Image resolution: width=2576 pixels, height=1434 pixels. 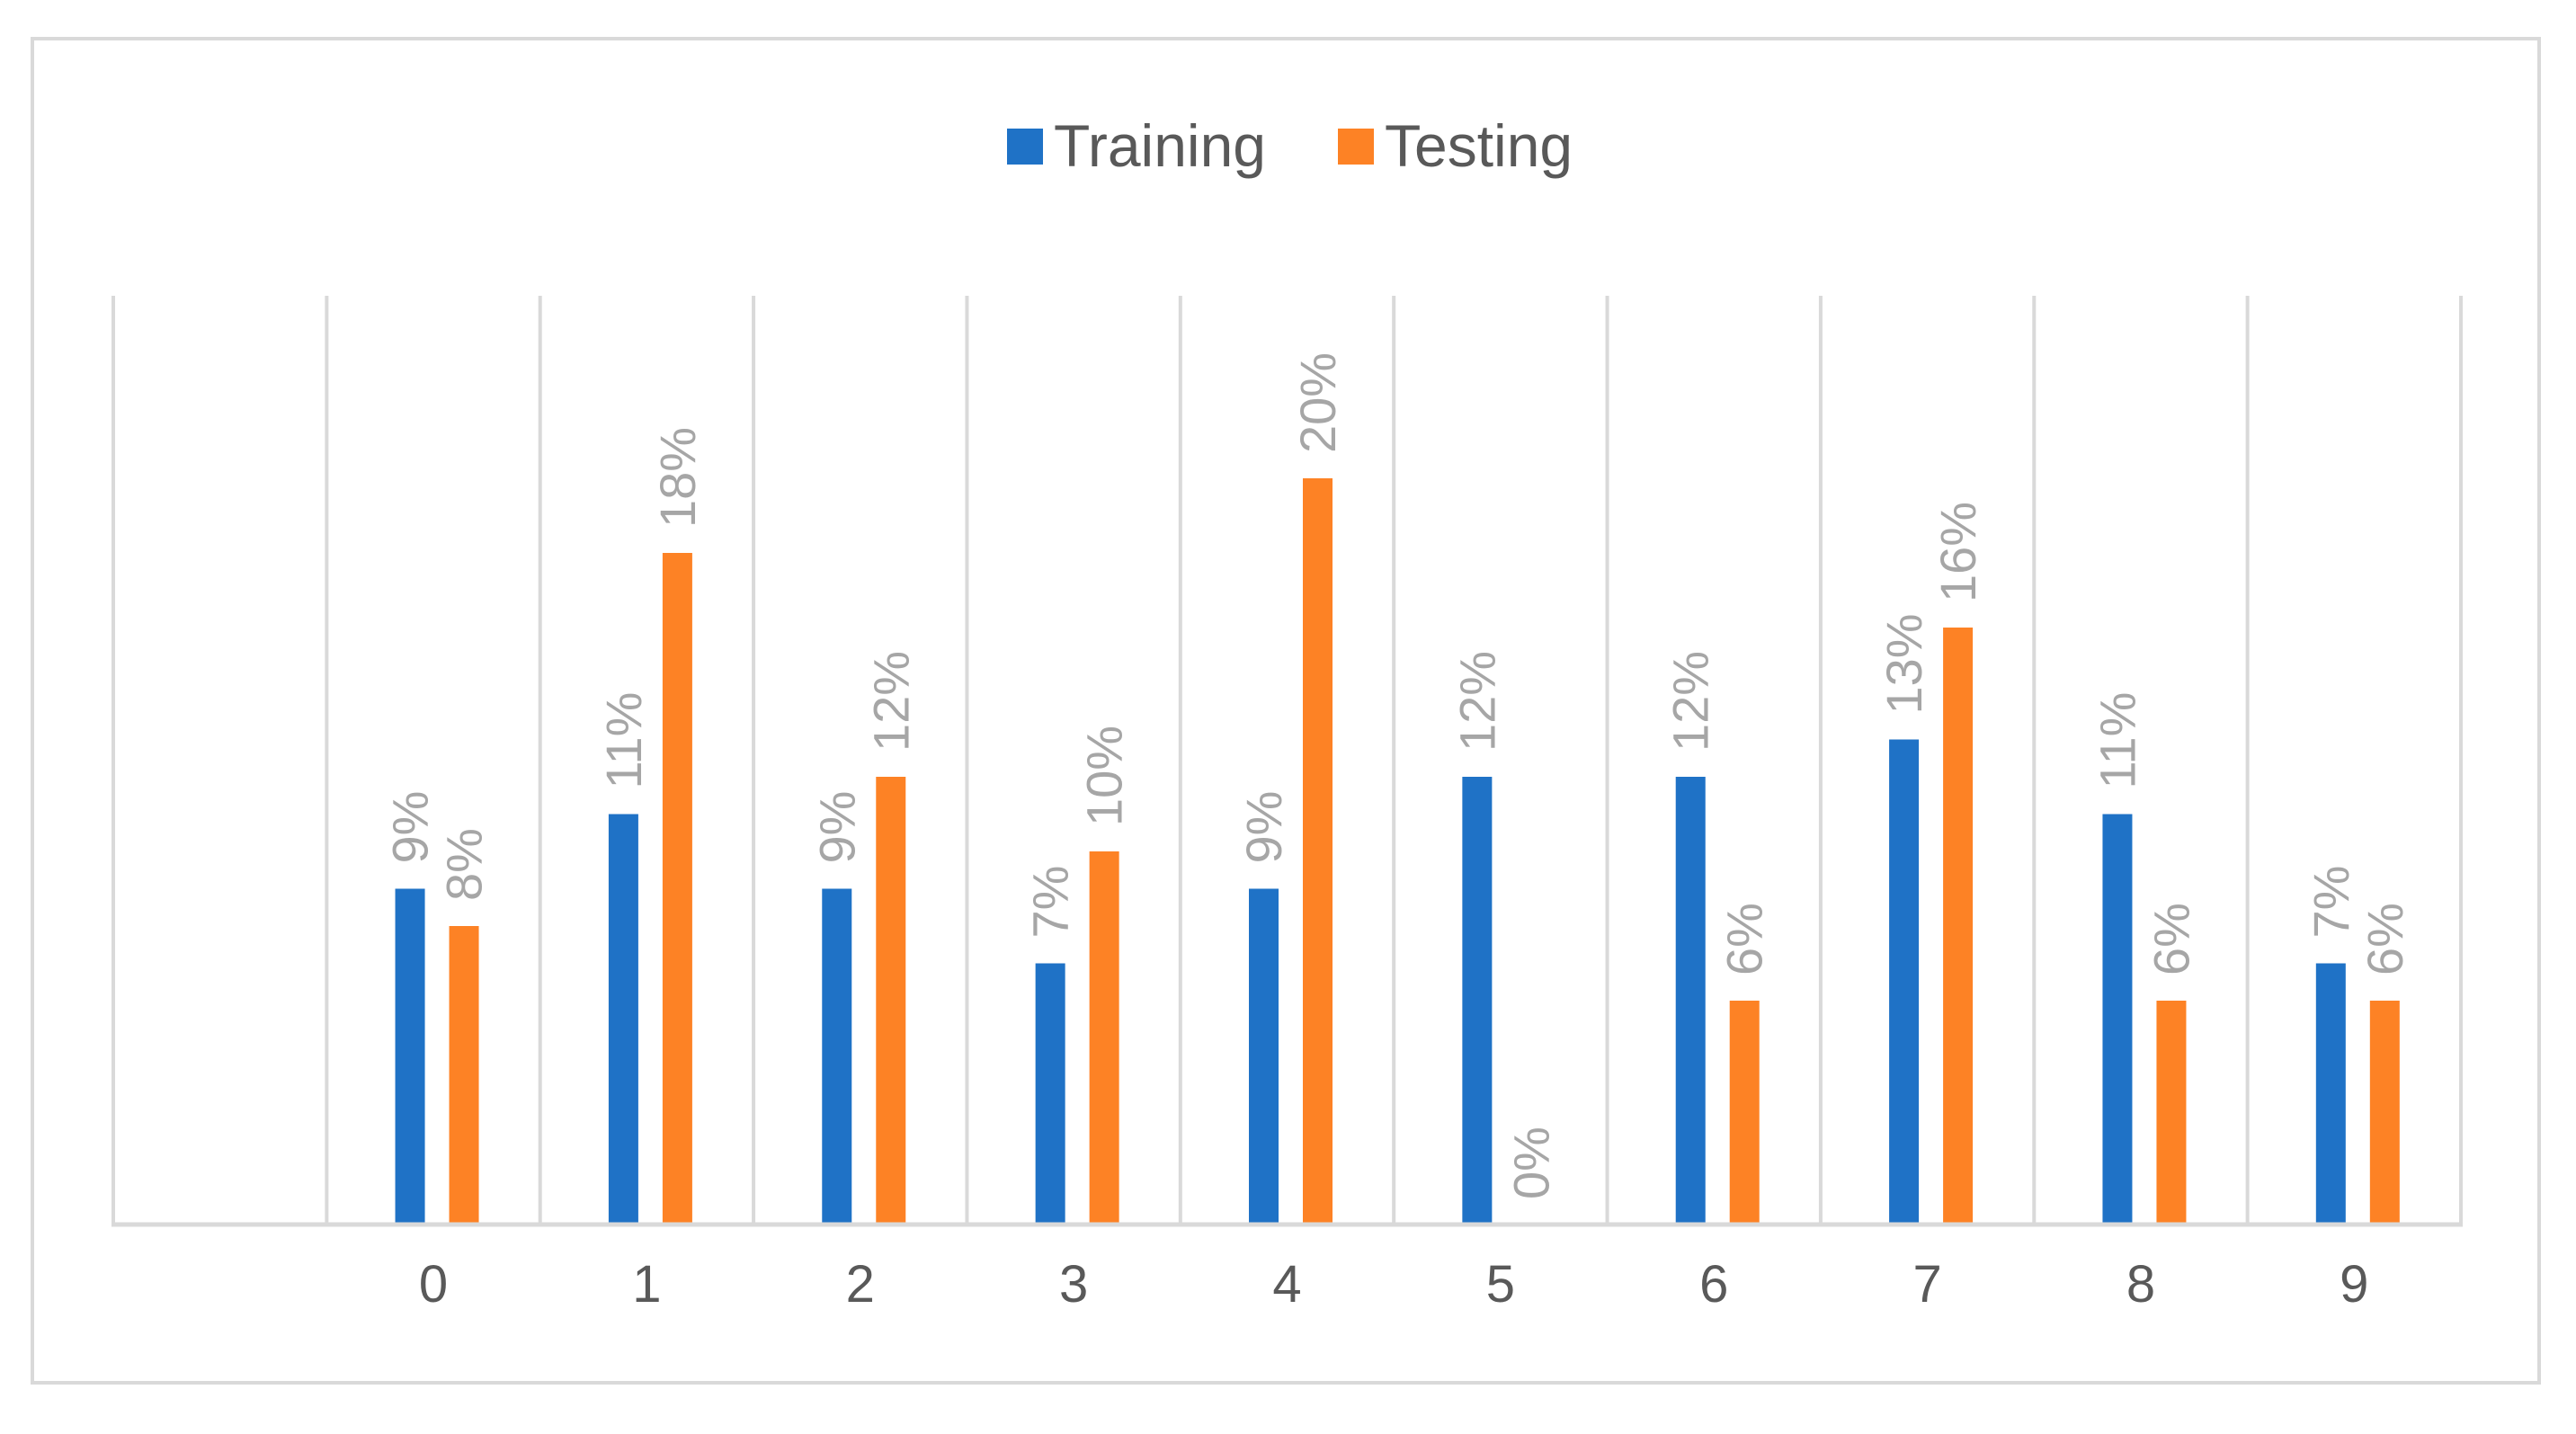 What do you see at coordinates (1691, 701) in the screenshot?
I see `data-label-training-6: 12%` at bounding box center [1691, 701].